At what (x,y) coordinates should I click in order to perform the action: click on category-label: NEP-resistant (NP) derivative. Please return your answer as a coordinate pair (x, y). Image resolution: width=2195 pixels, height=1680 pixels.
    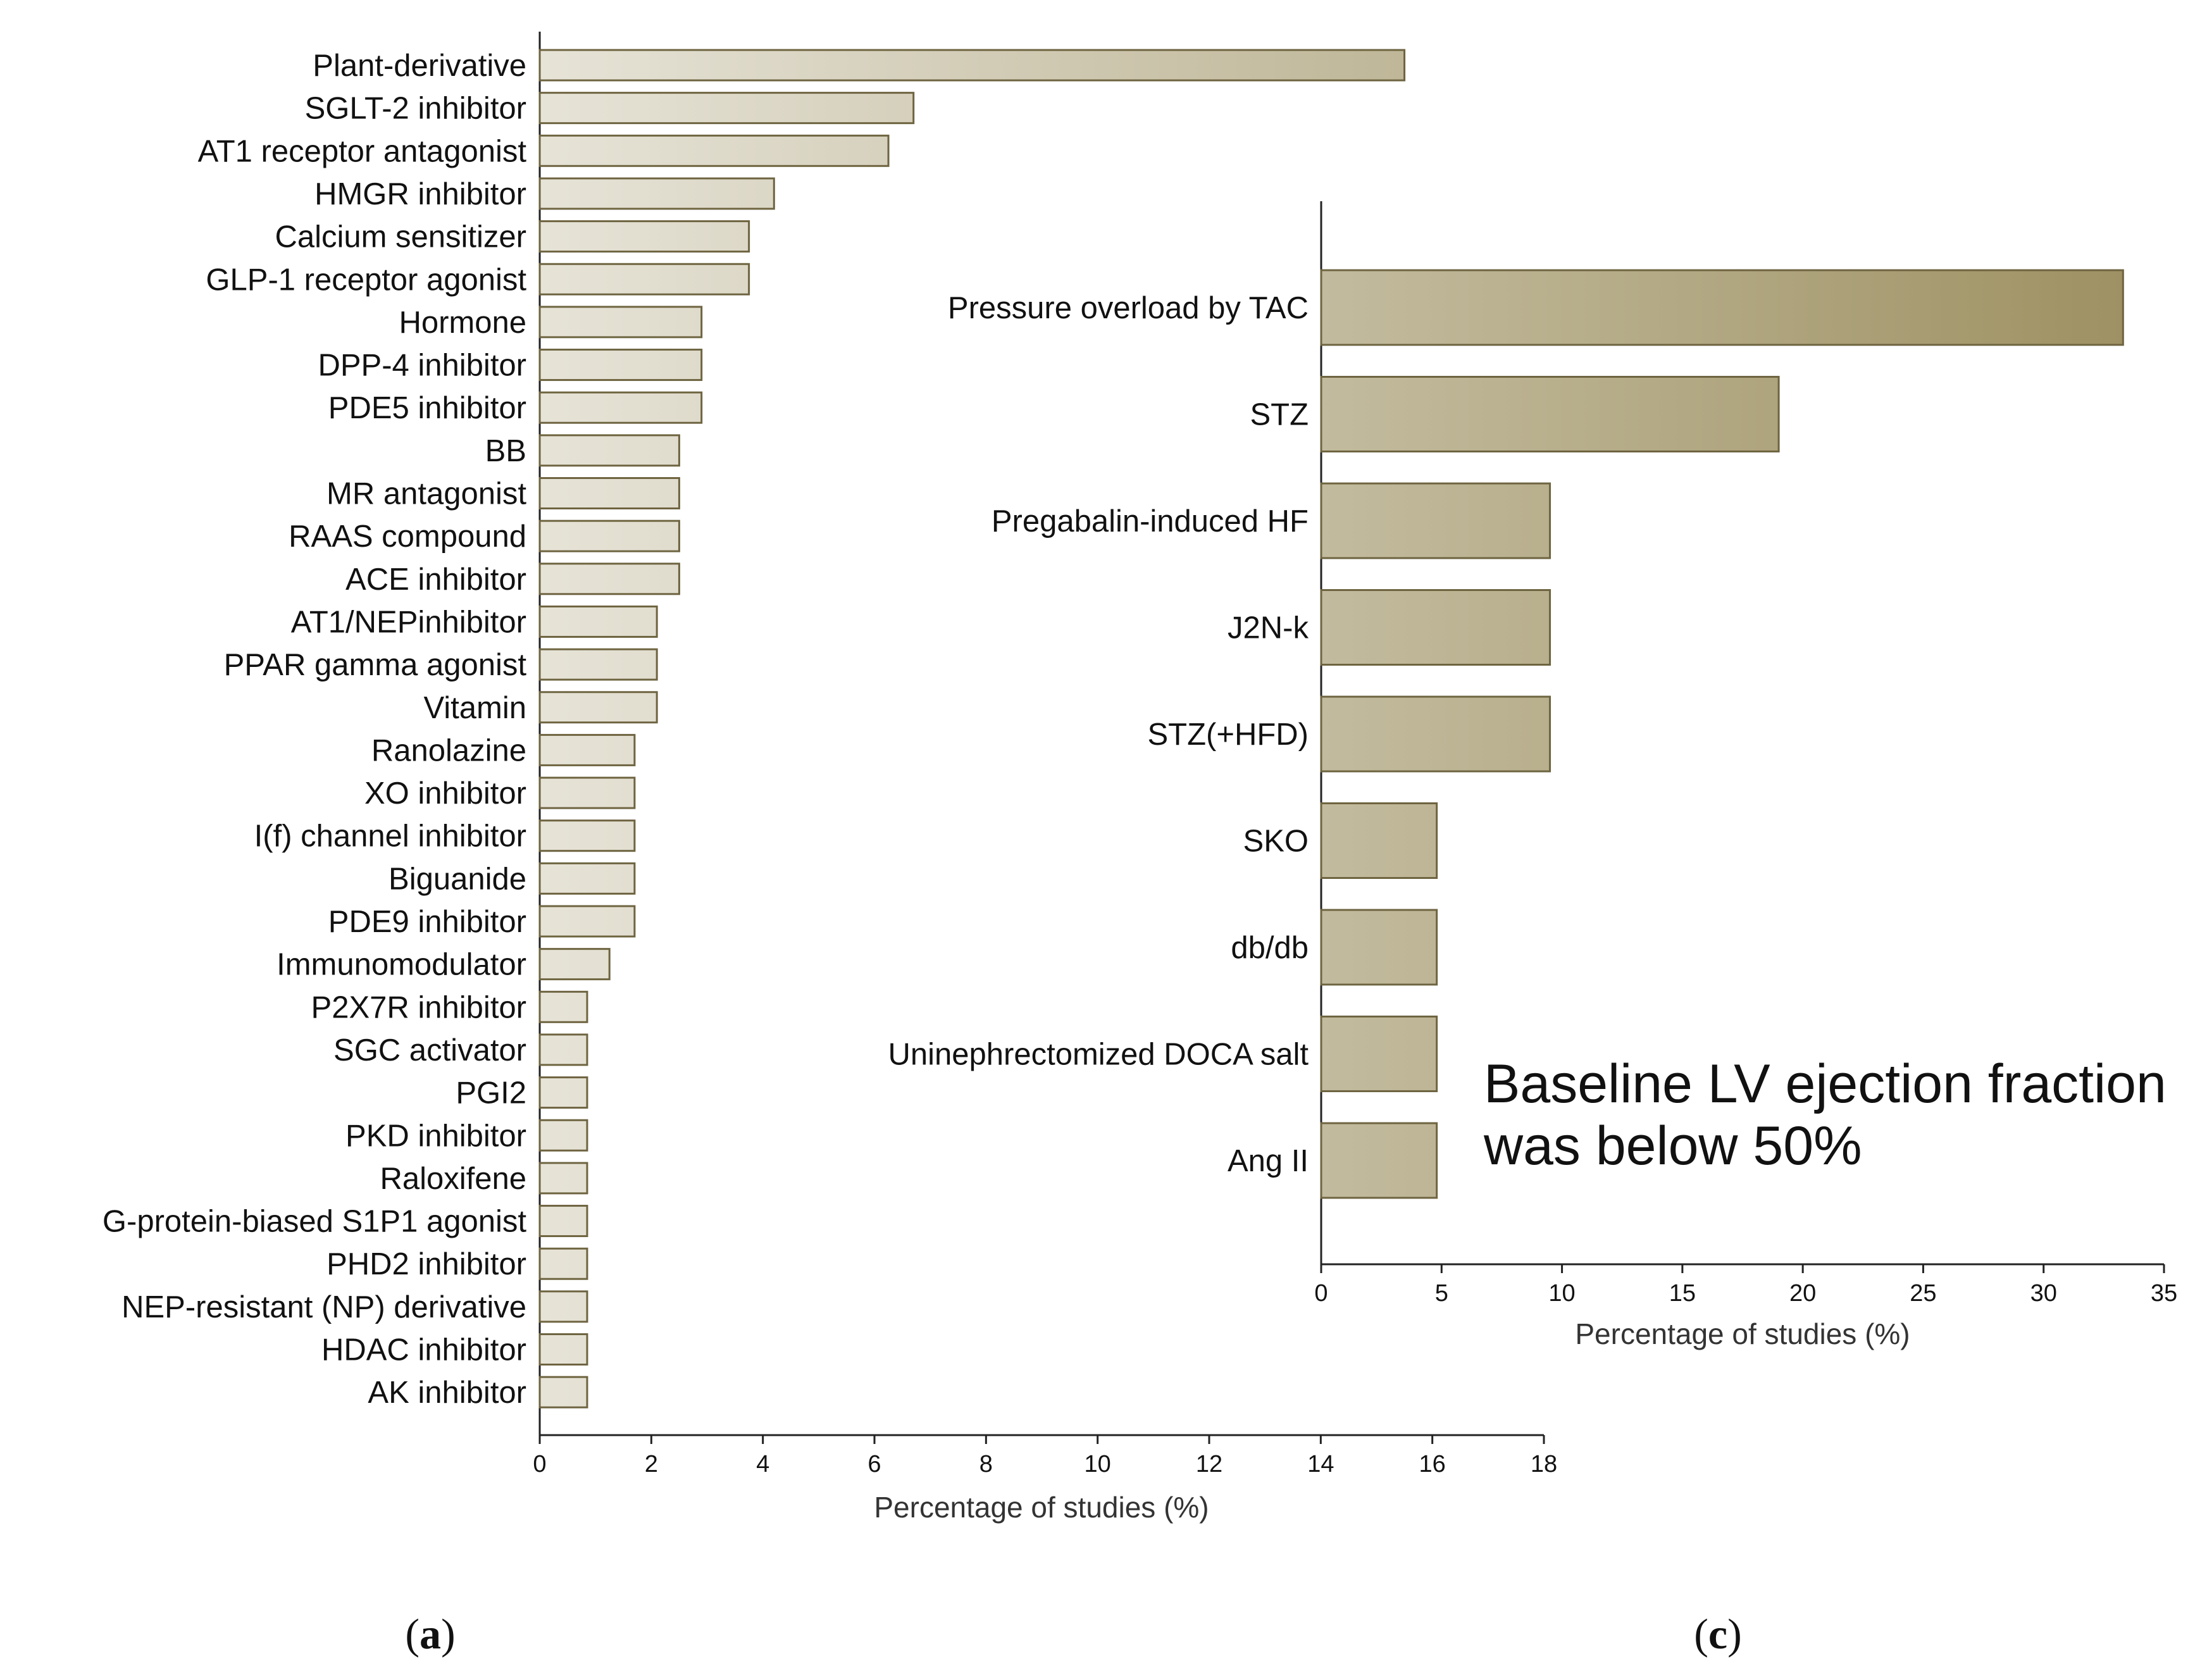
    Looking at the image, I should click on (323, 1307).